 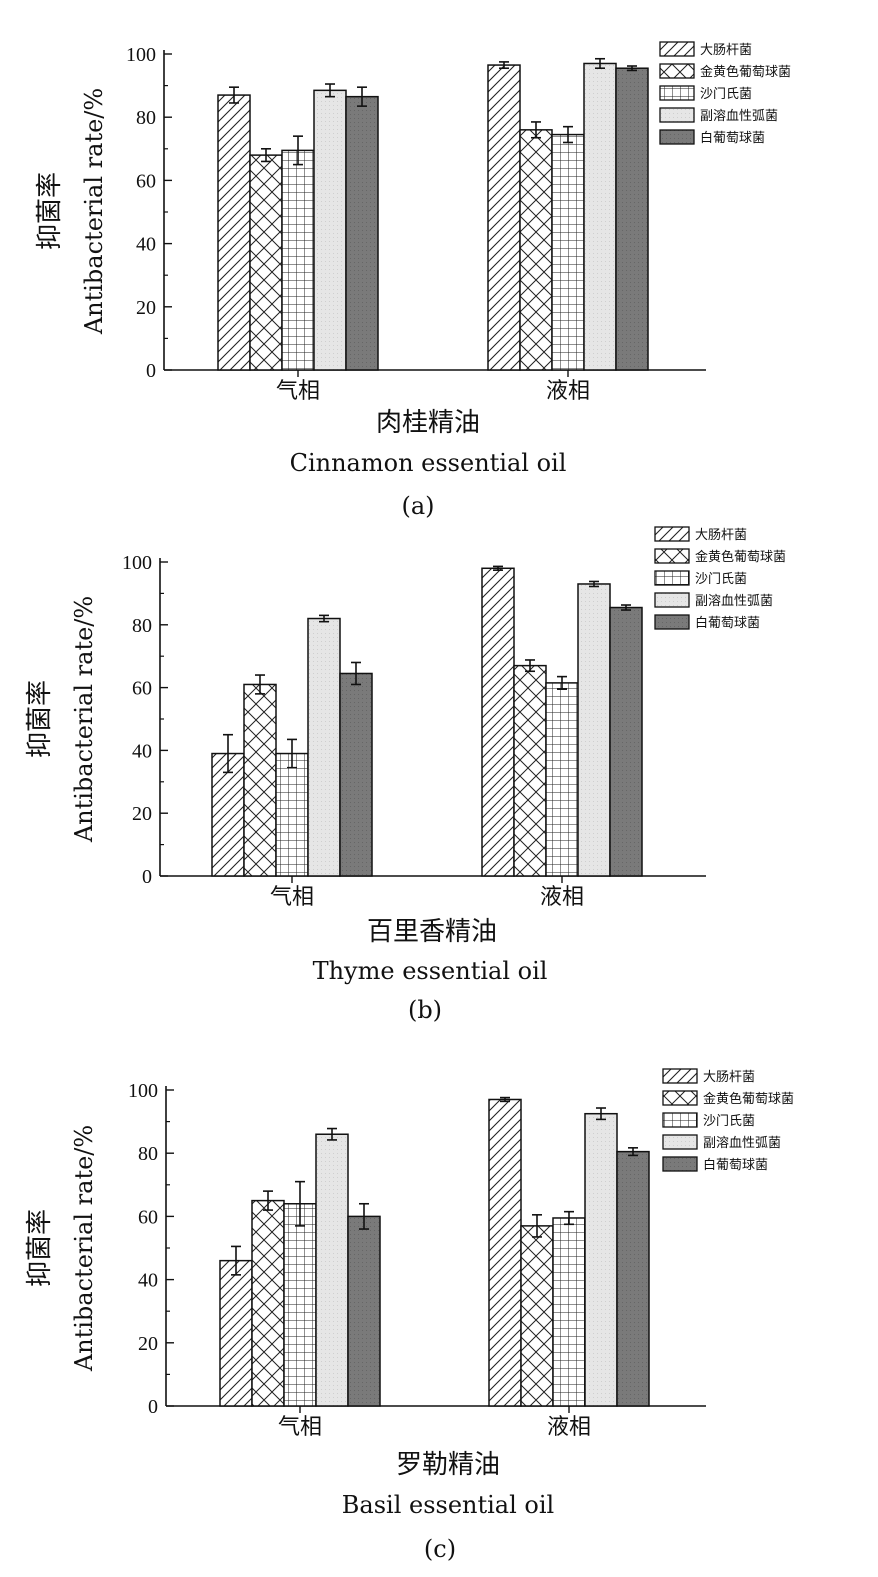 What do you see at coordinates (94, 211) in the screenshot?
I see `panel-a-ylabel-en: Antibacterial rate/%` at bounding box center [94, 211].